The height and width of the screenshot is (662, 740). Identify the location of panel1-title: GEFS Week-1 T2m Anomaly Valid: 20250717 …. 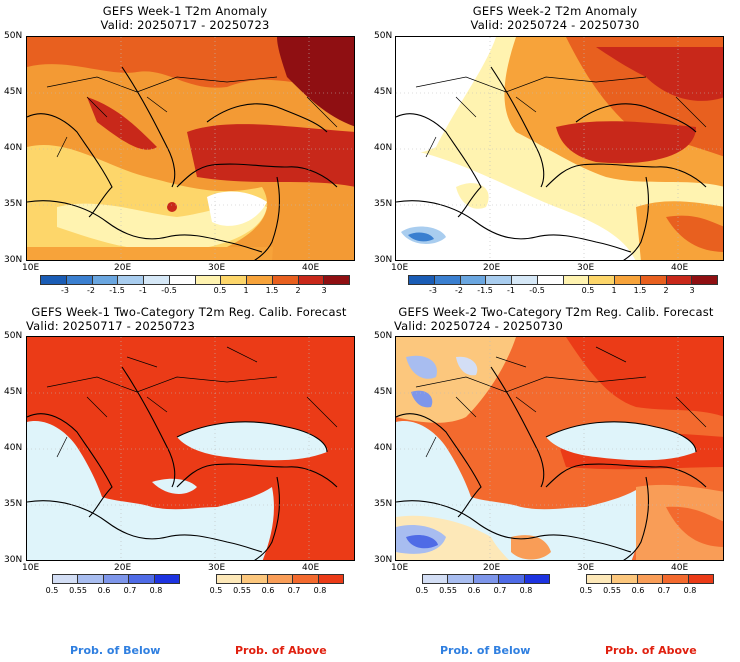
(185, 18).